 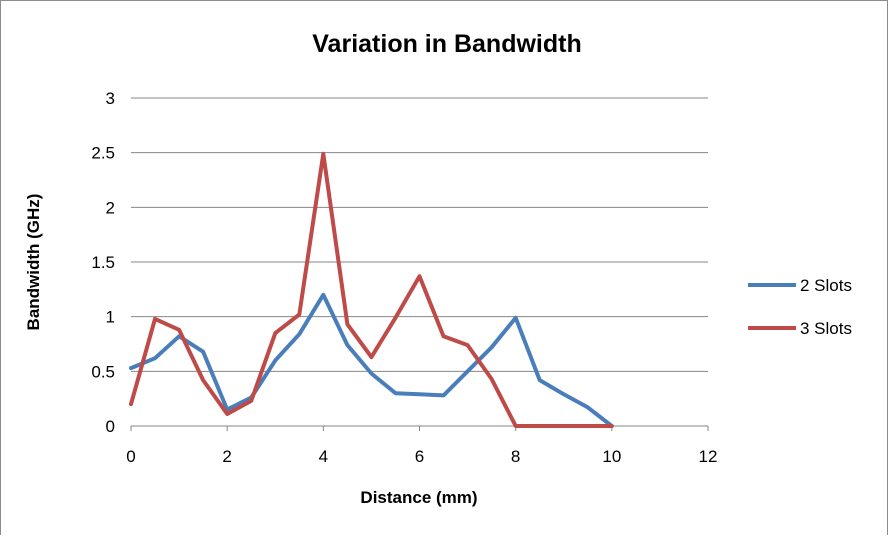 I want to click on y-tick-label: 0, so click(x=110, y=426).